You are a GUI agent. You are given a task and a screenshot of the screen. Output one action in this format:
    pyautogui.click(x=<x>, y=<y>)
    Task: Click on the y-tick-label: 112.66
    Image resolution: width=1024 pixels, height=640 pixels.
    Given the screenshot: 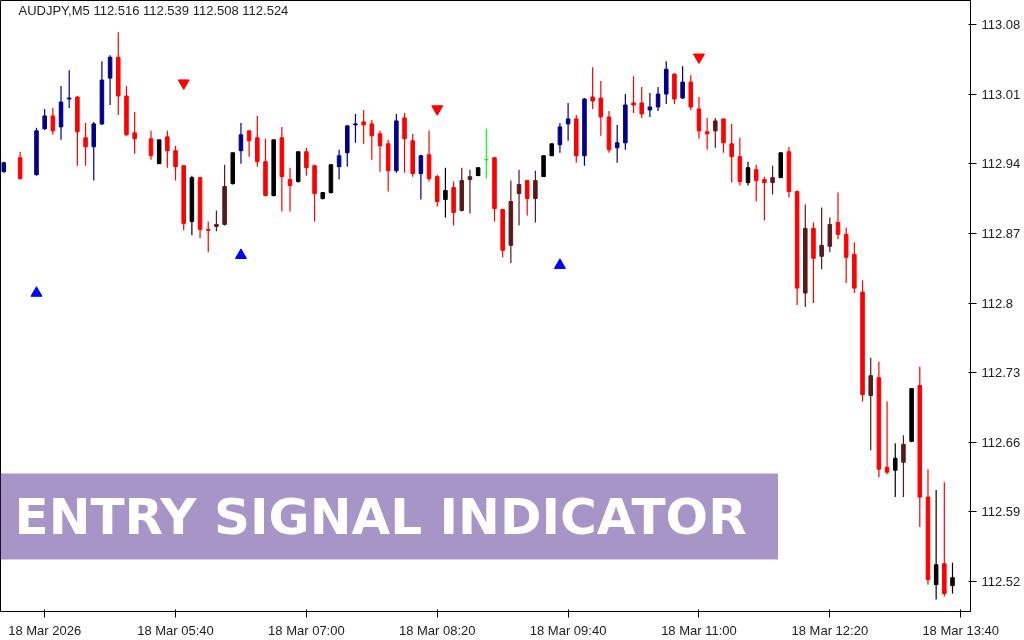 What is the action you would take?
    pyautogui.click(x=1001, y=442)
    